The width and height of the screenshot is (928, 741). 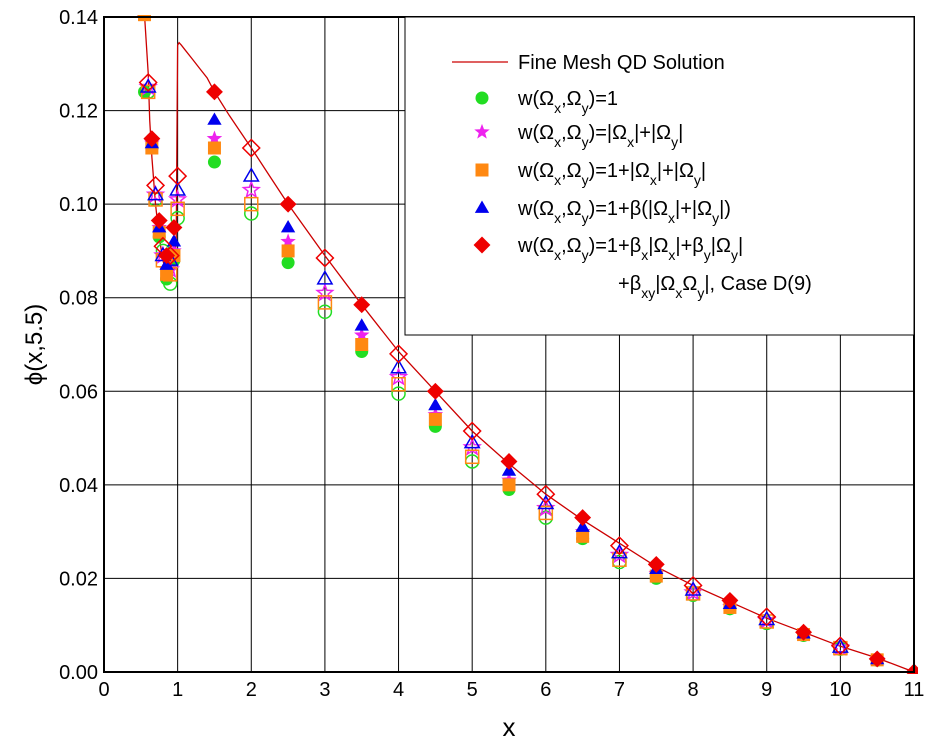 What do you see at coordinates (78, 205) in the screenshot?
I see `y-tick-label: 0.10` at bounding box center [78, 205].